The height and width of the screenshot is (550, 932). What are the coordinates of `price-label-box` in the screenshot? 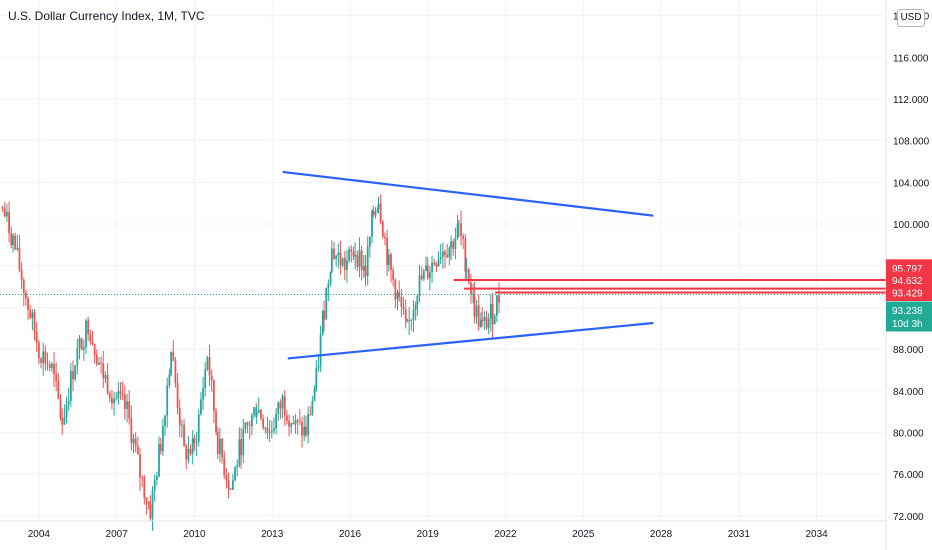 It's located at (909, 316).